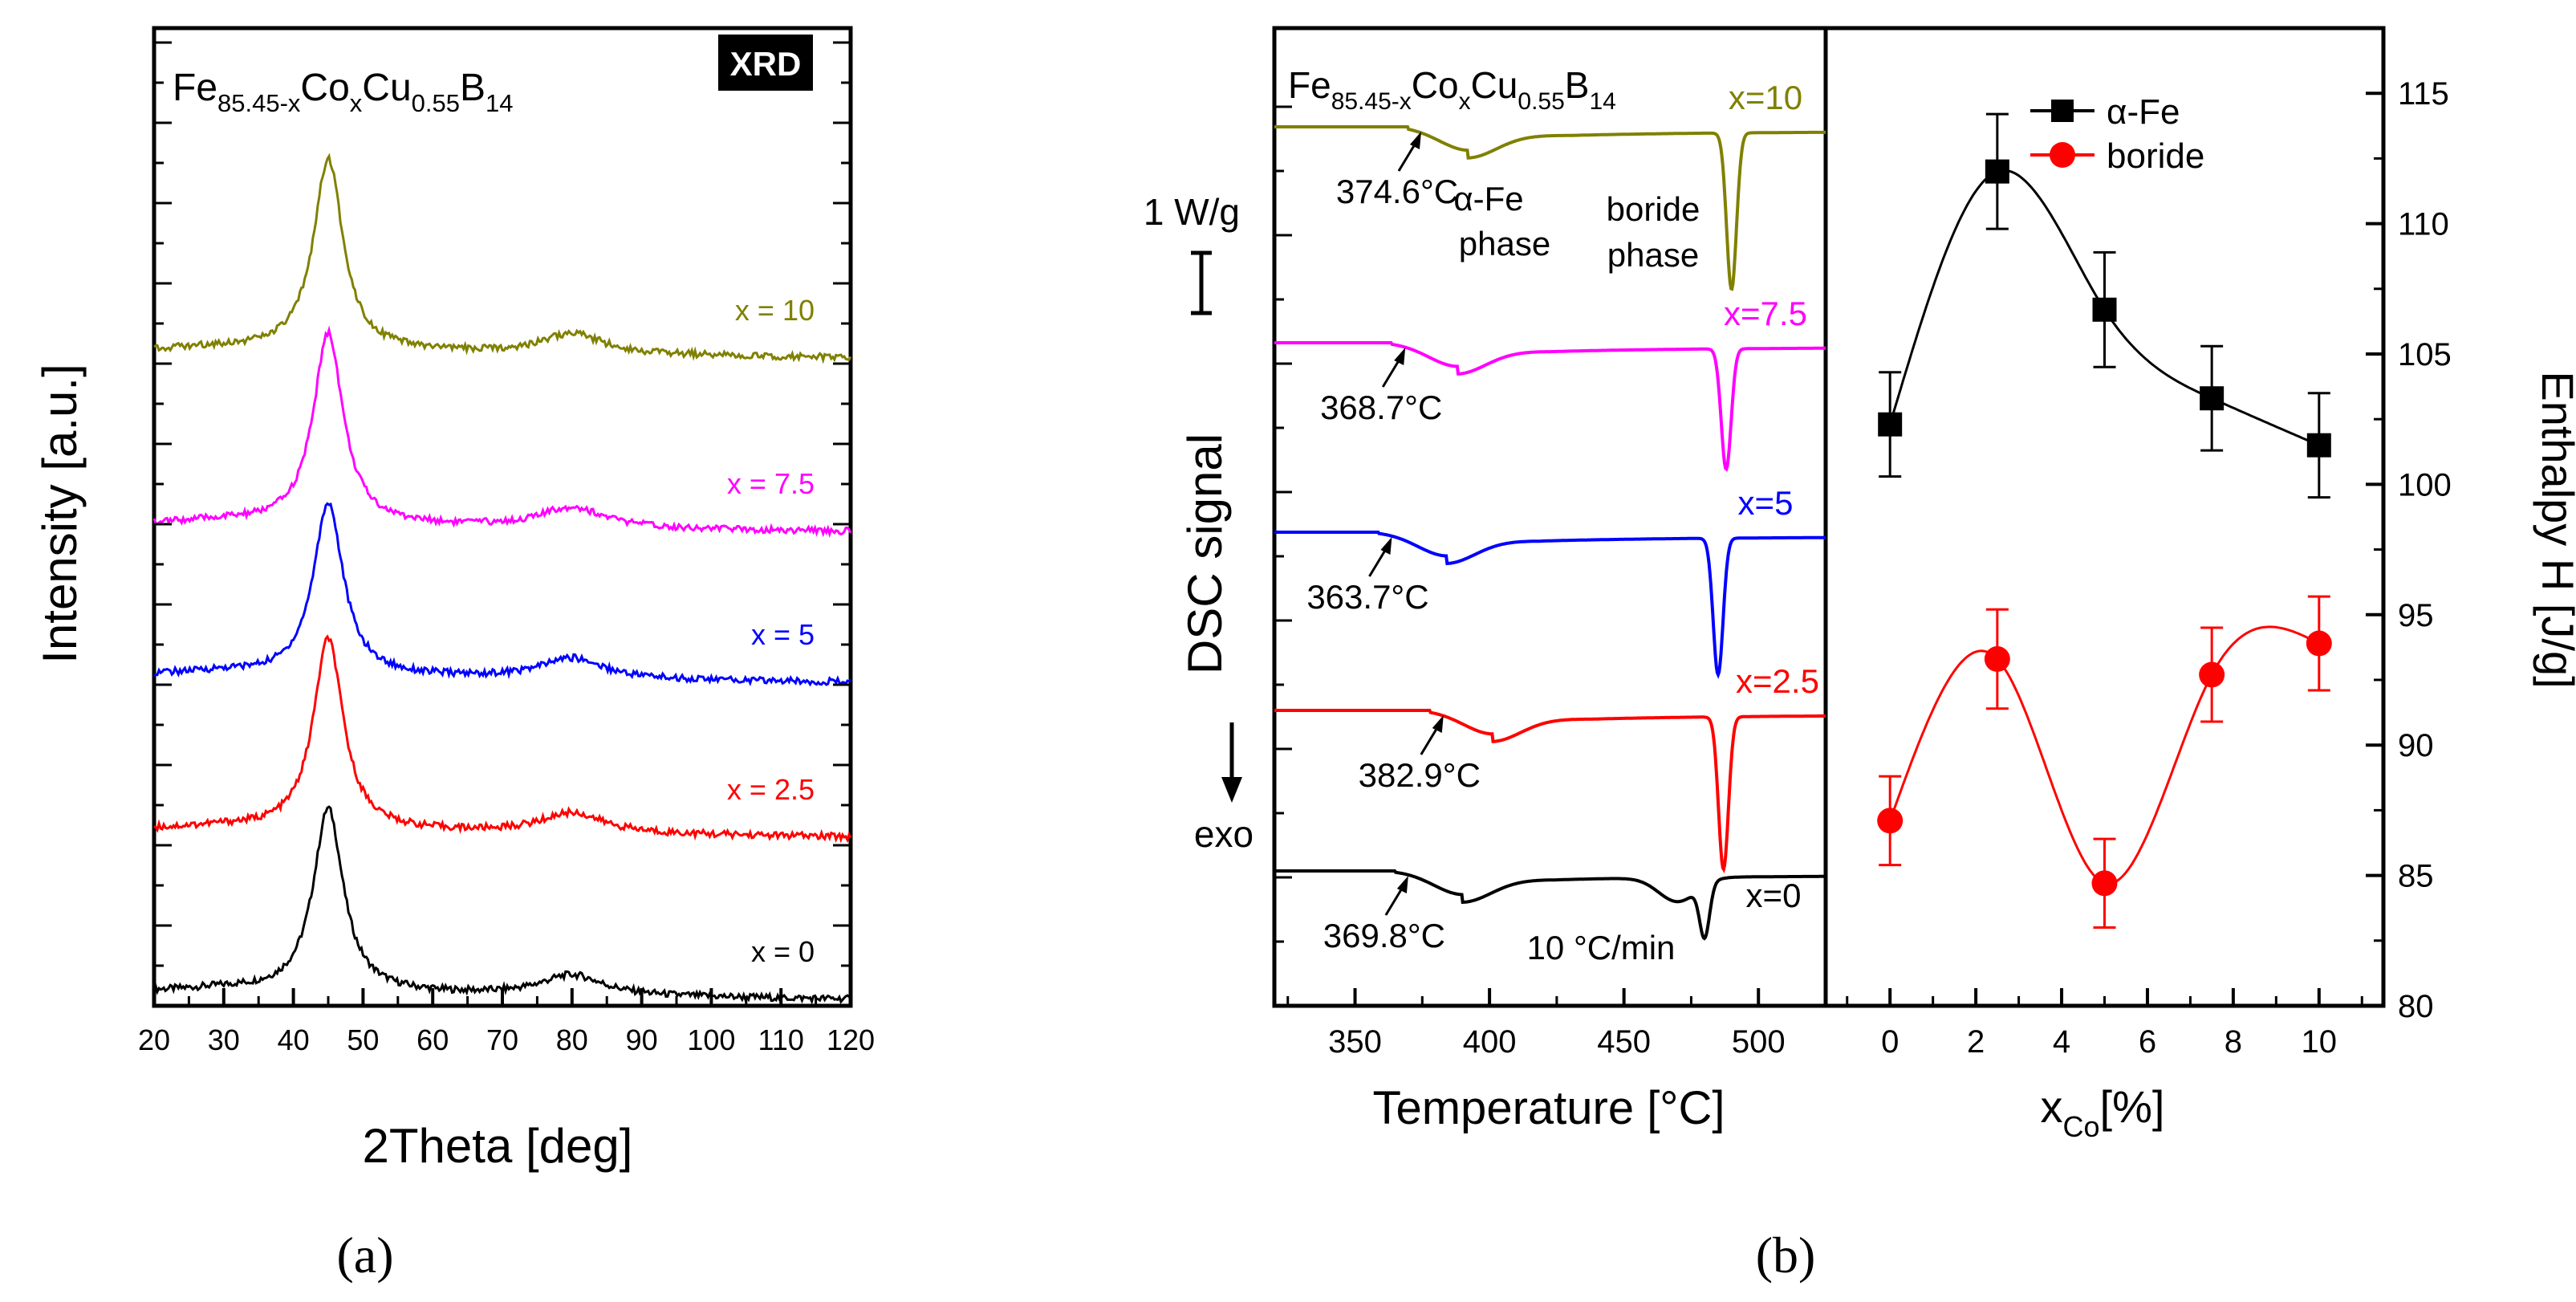 This screenshot has height=1302, width=2576. Describe the element at coordinates (771, 483) in the screenshot. I see `xrd-series-label-3: x = 7.5` at that location.